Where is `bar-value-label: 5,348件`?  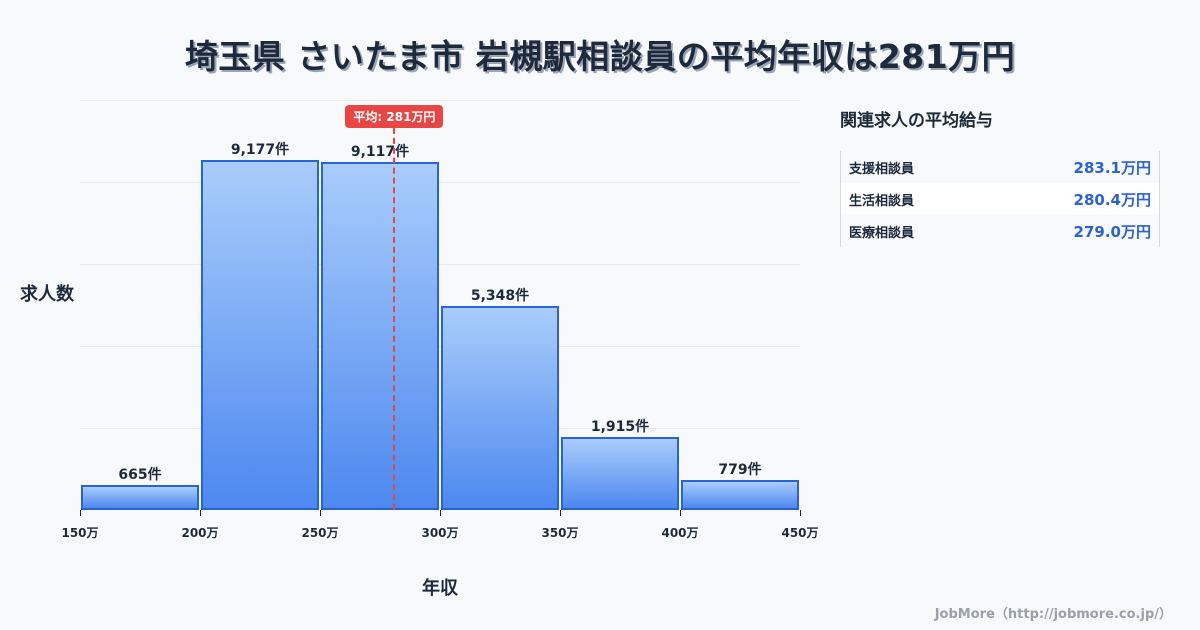
bar-value-label: 5,348件 is located at coordinates (500, 296).